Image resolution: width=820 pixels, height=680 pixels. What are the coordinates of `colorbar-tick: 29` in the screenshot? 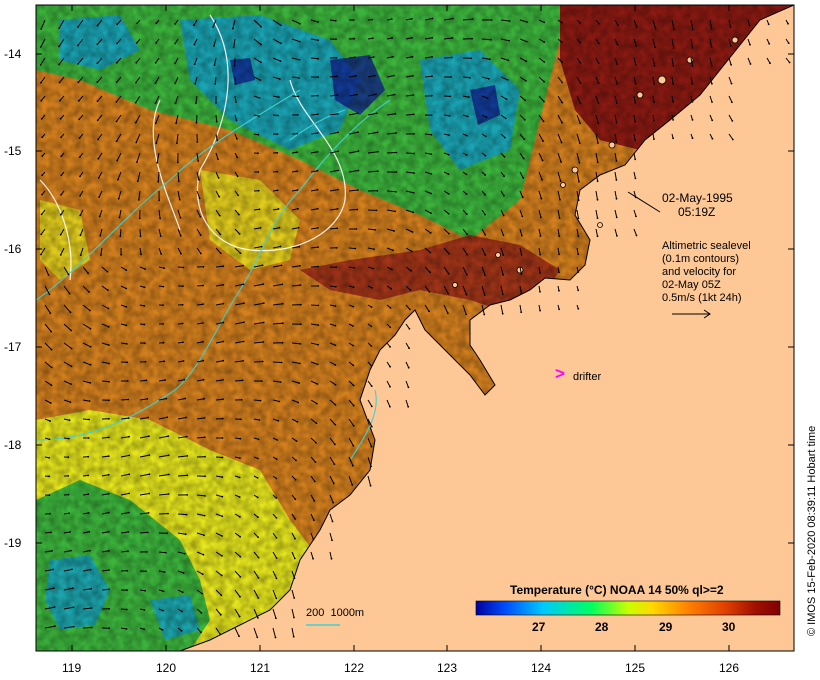 It's located at (666, 627).